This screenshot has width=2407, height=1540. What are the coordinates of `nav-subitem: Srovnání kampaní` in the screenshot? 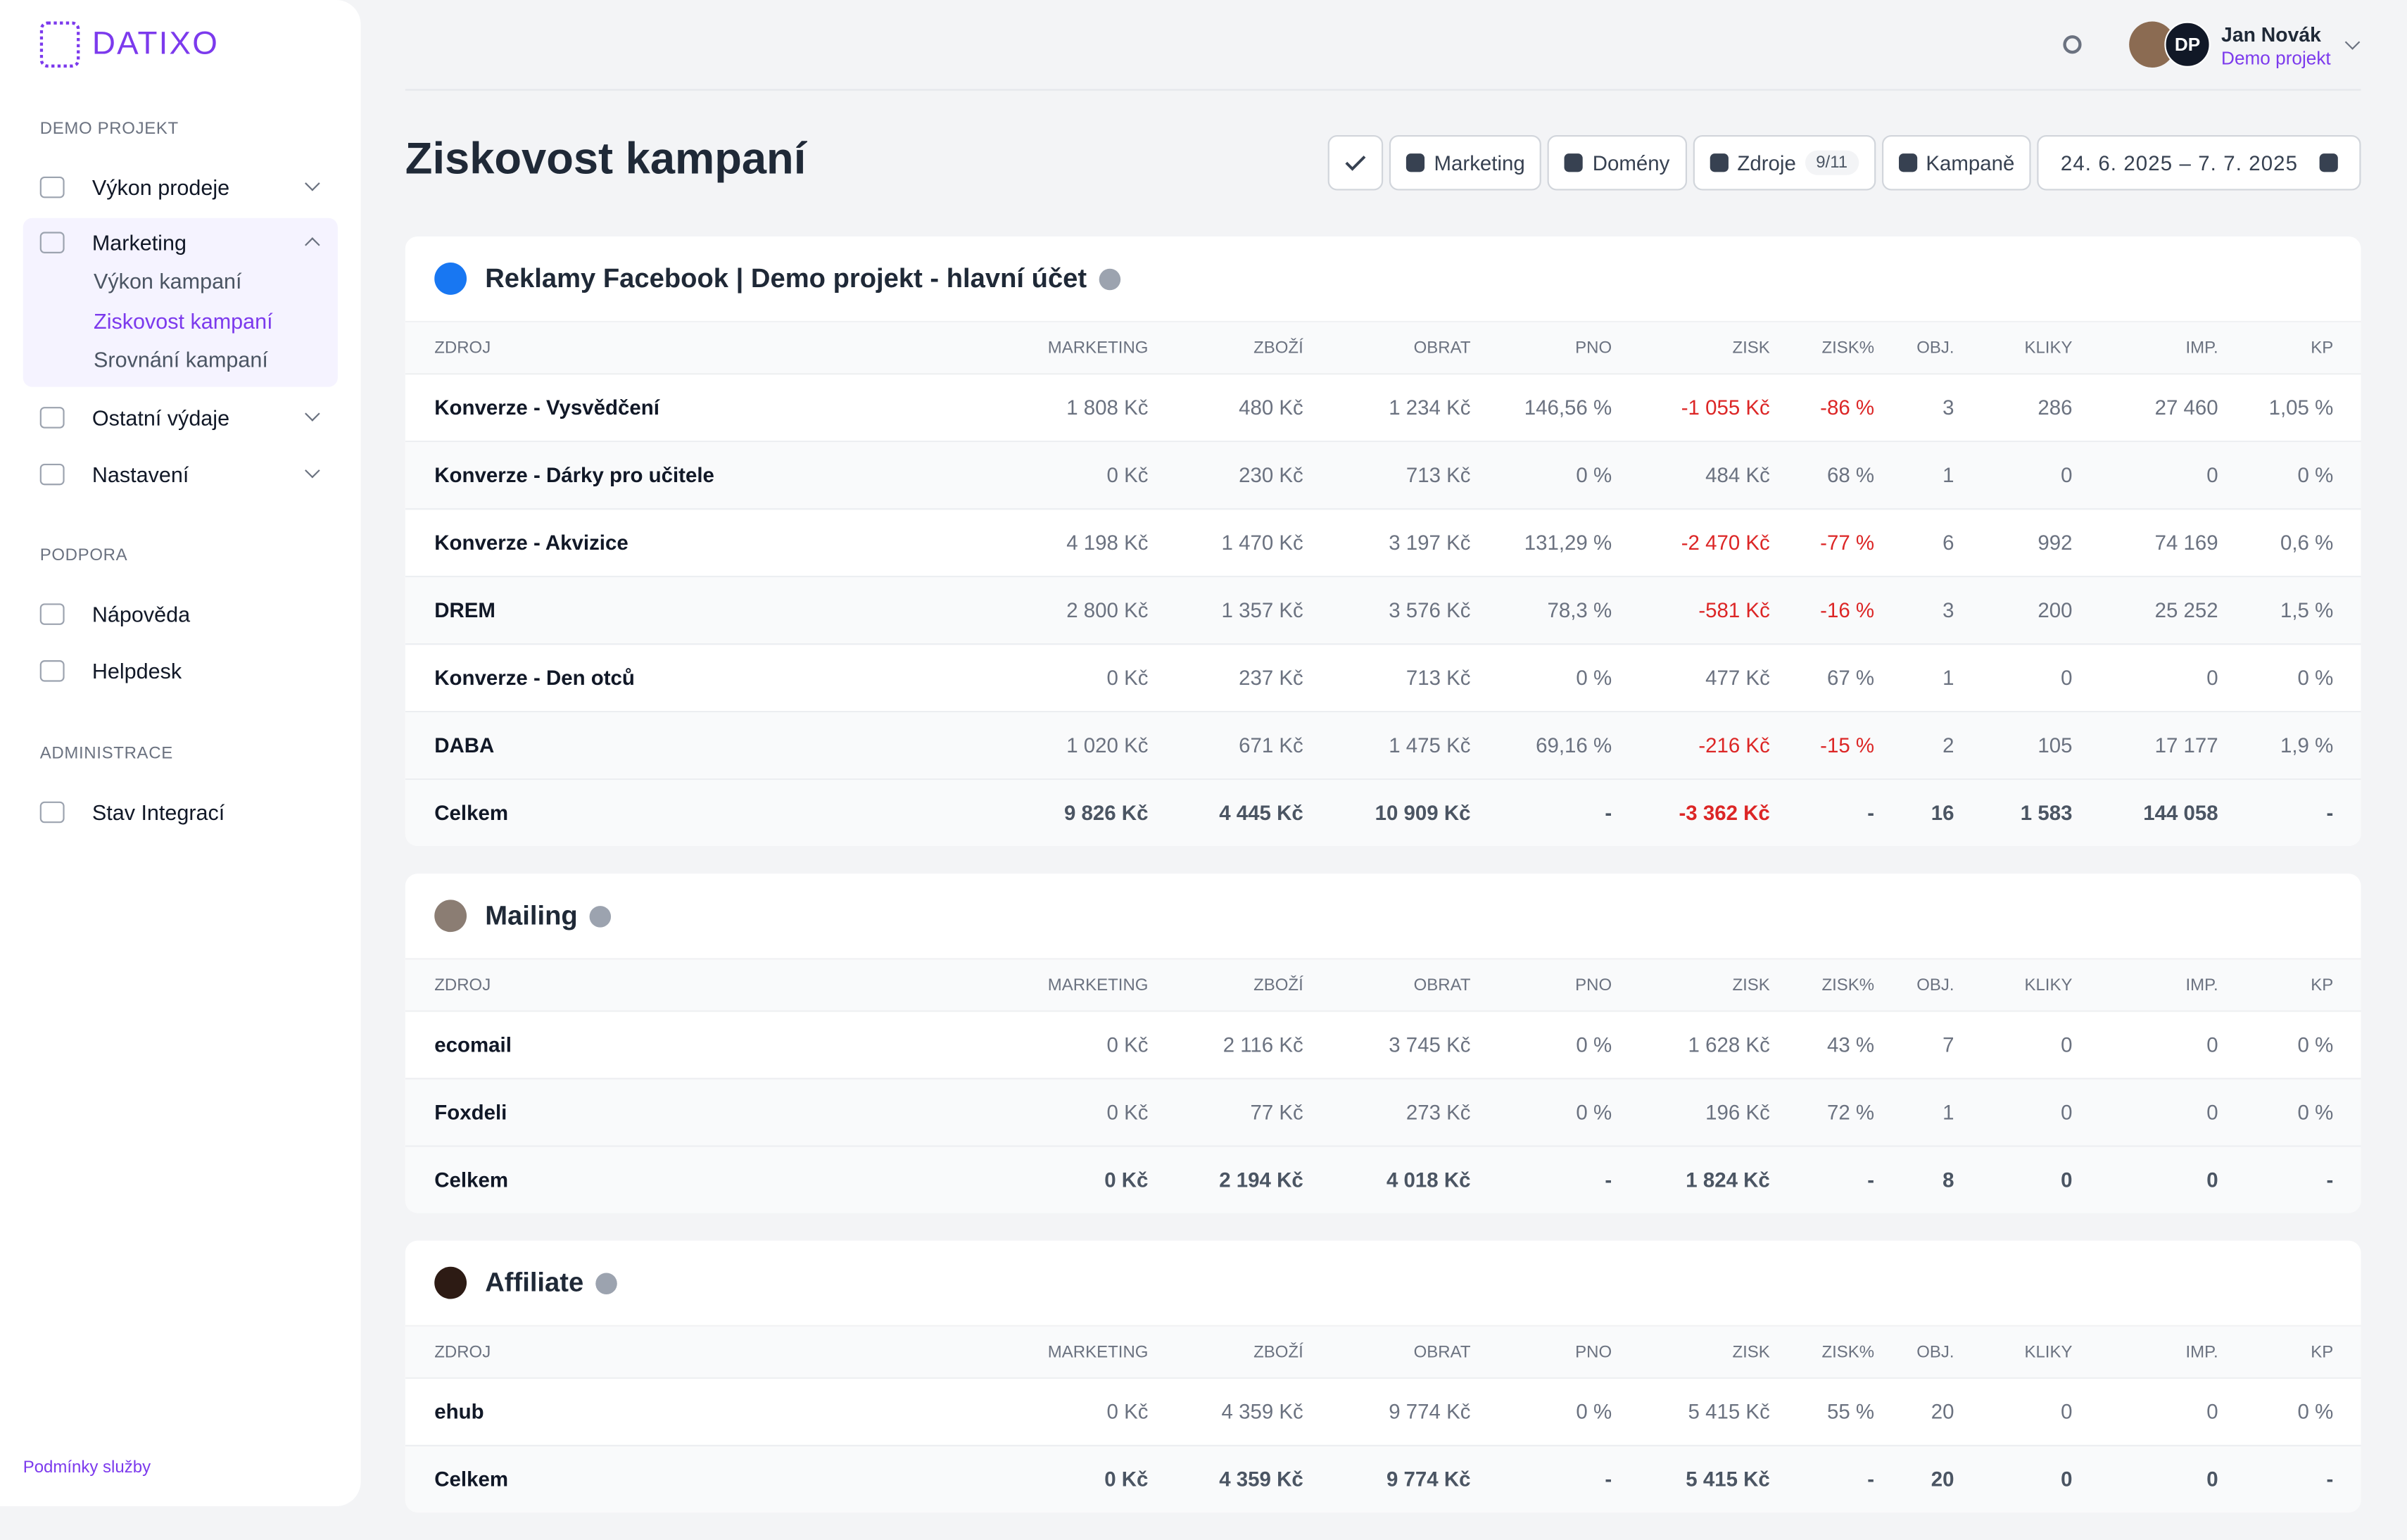 It's located at (181, 359).